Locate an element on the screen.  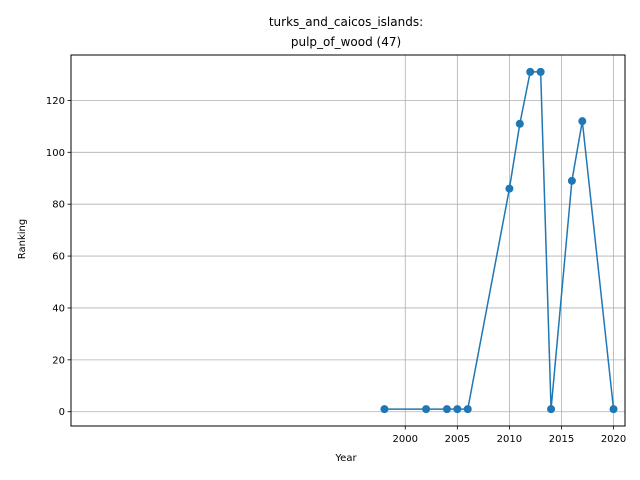
y-tick-label: 60 is located at coordinates (58, 257).